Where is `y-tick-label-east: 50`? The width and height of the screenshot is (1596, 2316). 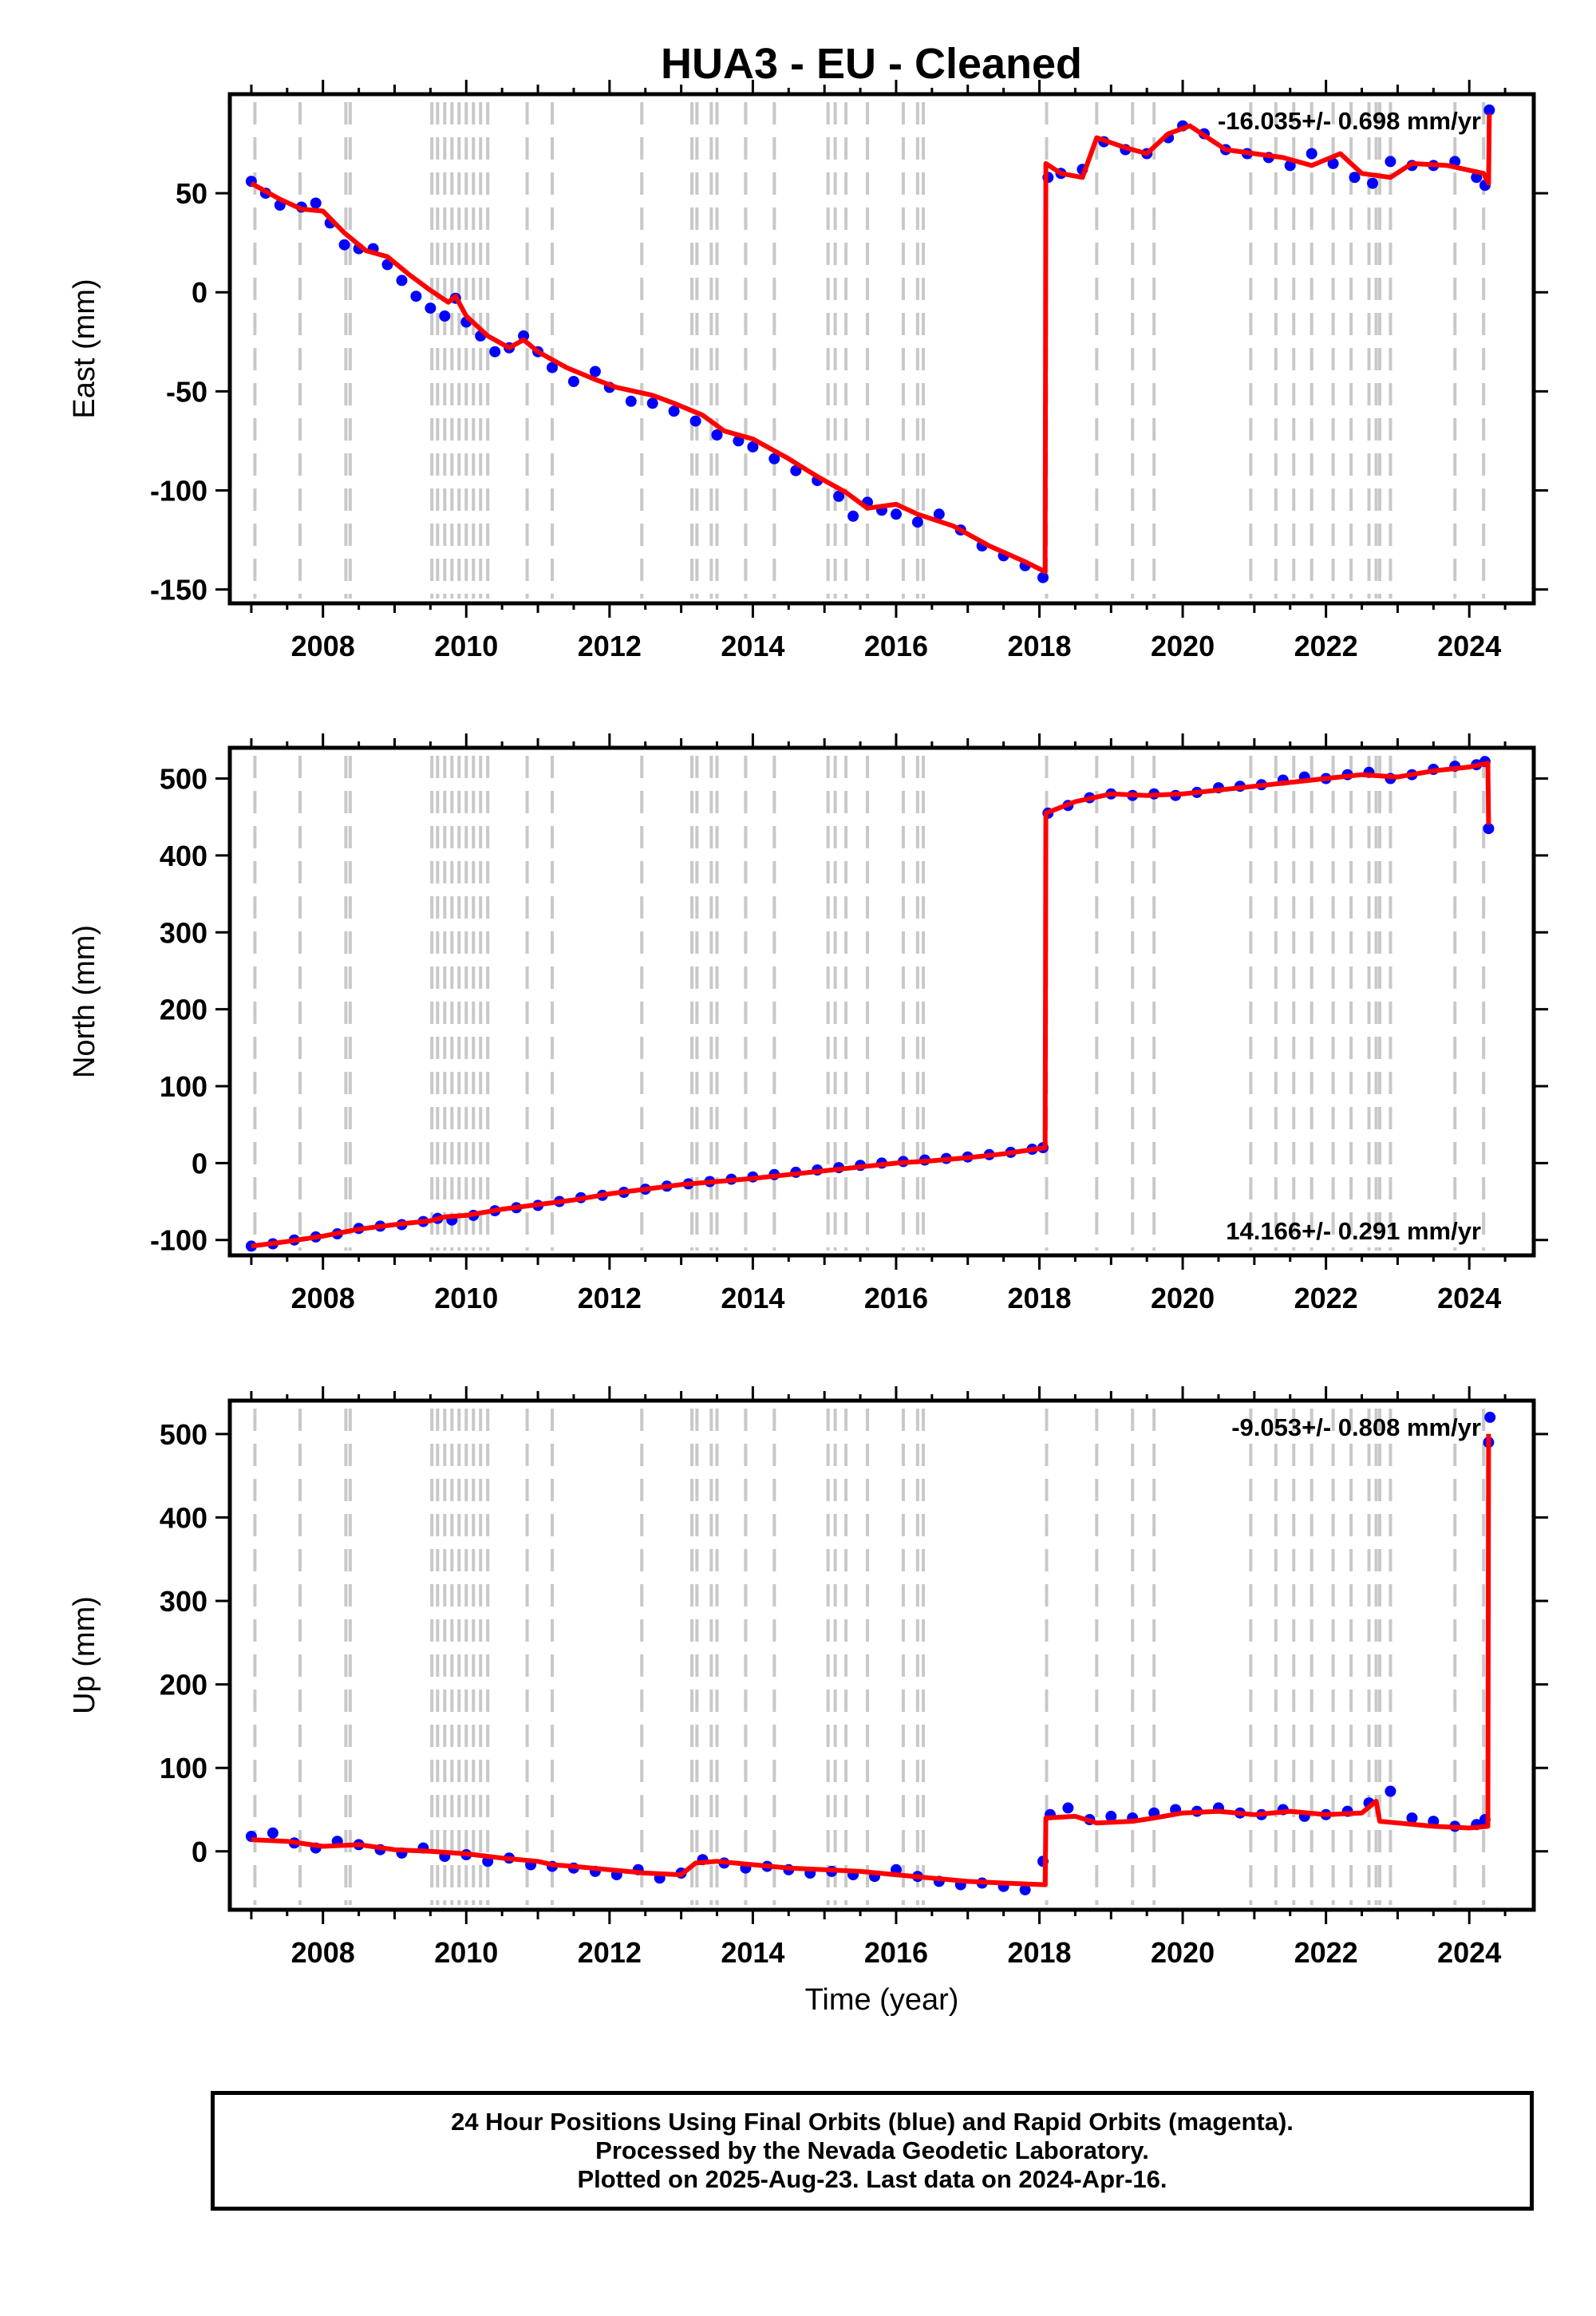 y-tick-label-east: 50 is located at coordinates (191, 193).